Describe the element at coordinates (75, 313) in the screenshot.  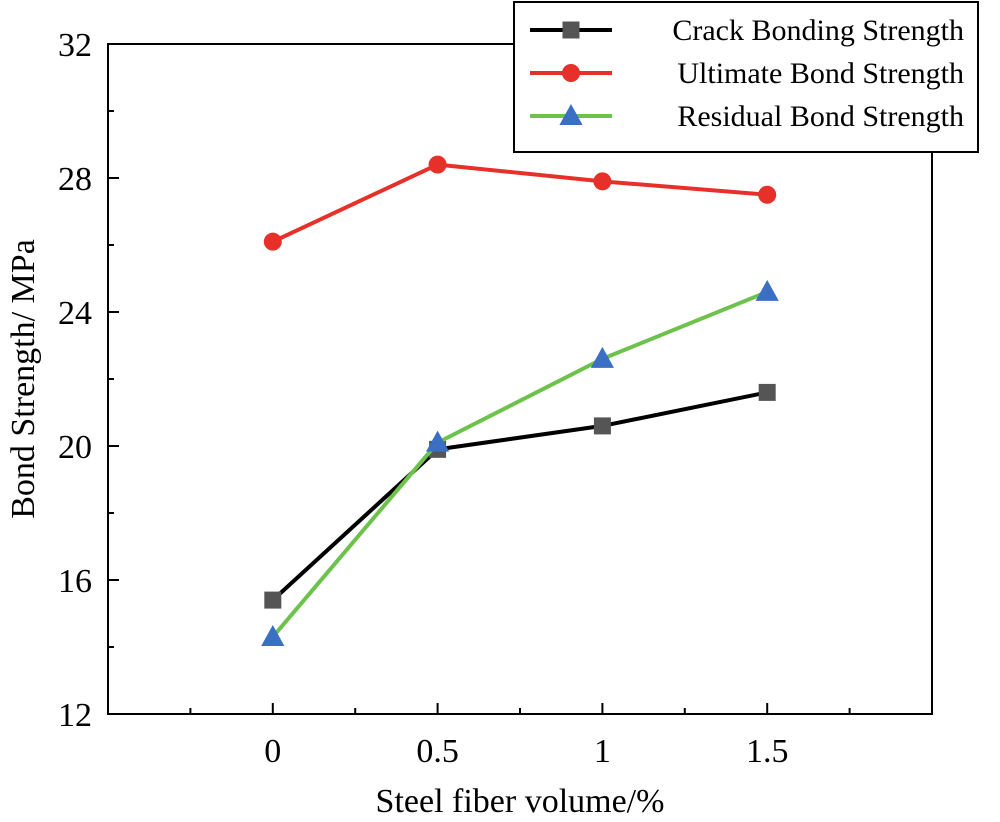
I see `y-tick-label: 24` at that location.